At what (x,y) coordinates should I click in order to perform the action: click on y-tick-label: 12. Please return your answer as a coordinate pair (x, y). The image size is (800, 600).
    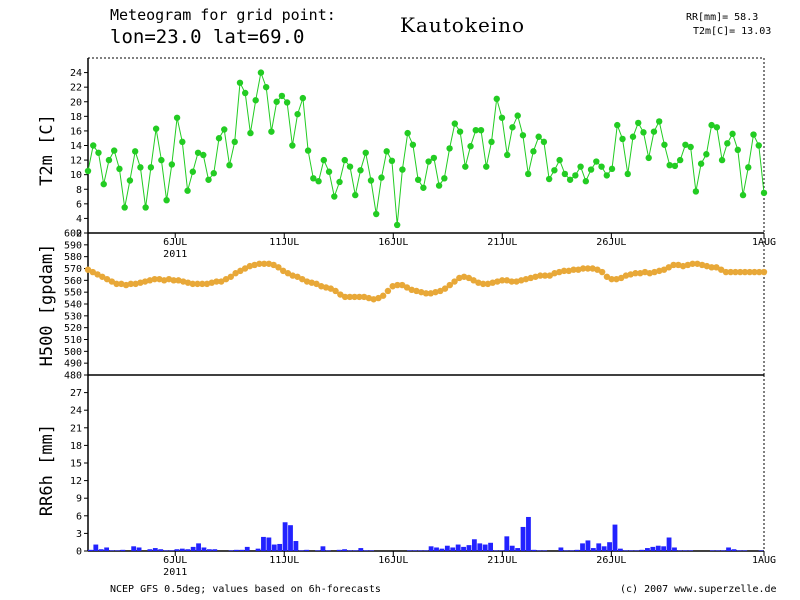
    Looking at the image, I should click on (76, 481).